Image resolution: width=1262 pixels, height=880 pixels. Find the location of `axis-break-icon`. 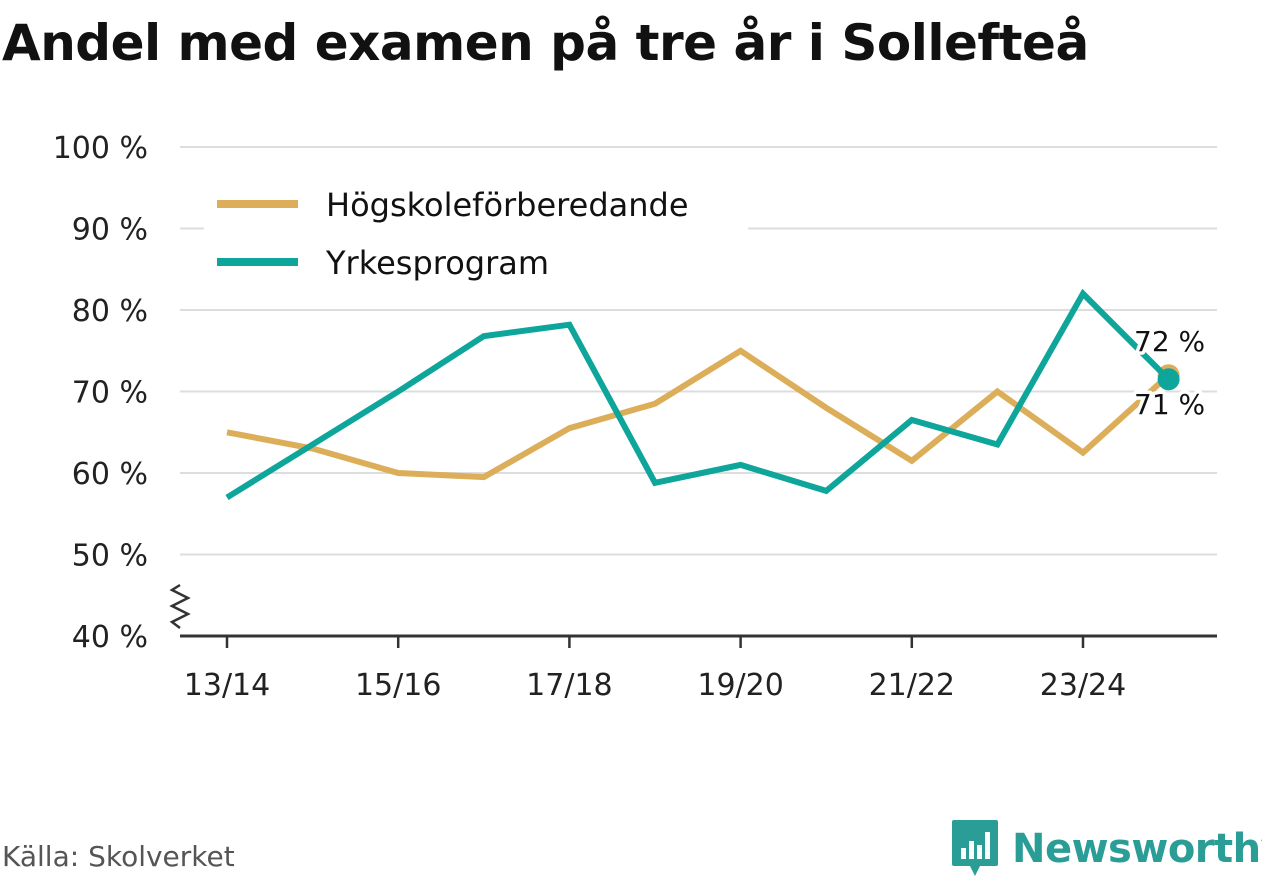

axis-break-icon is located at coordinates (180, 606).